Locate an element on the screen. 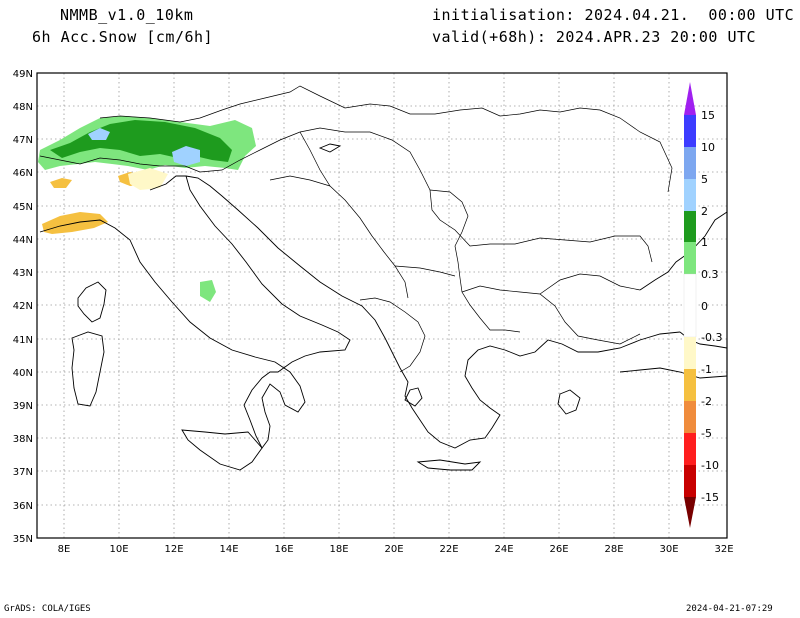 The width and height of the screenshot is (800, 618). lat-label: 37N is located at coordinates (23, 472).